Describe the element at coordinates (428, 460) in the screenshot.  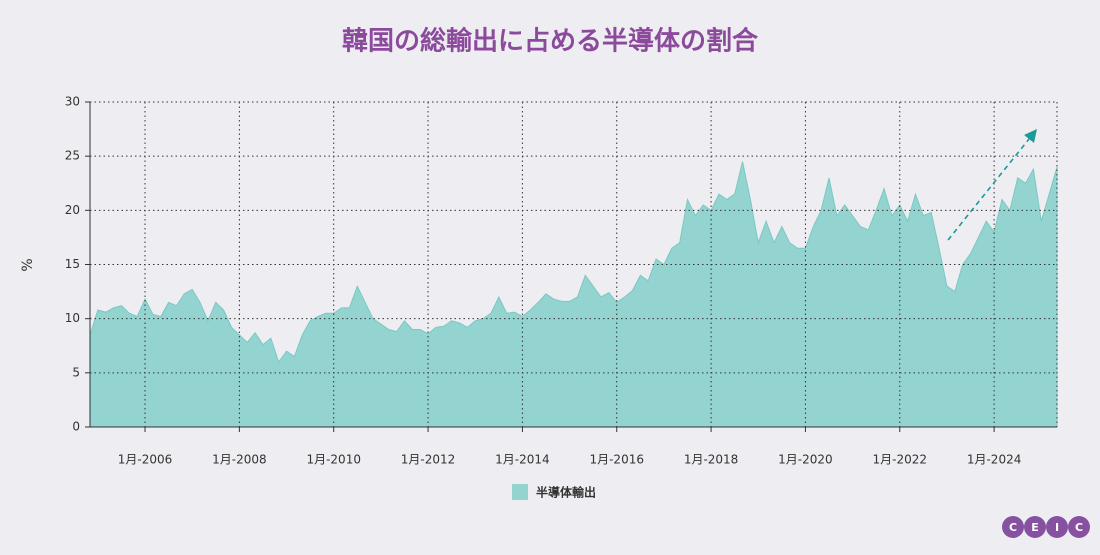
I see `x-tick-label: 1月-2012` at that location.